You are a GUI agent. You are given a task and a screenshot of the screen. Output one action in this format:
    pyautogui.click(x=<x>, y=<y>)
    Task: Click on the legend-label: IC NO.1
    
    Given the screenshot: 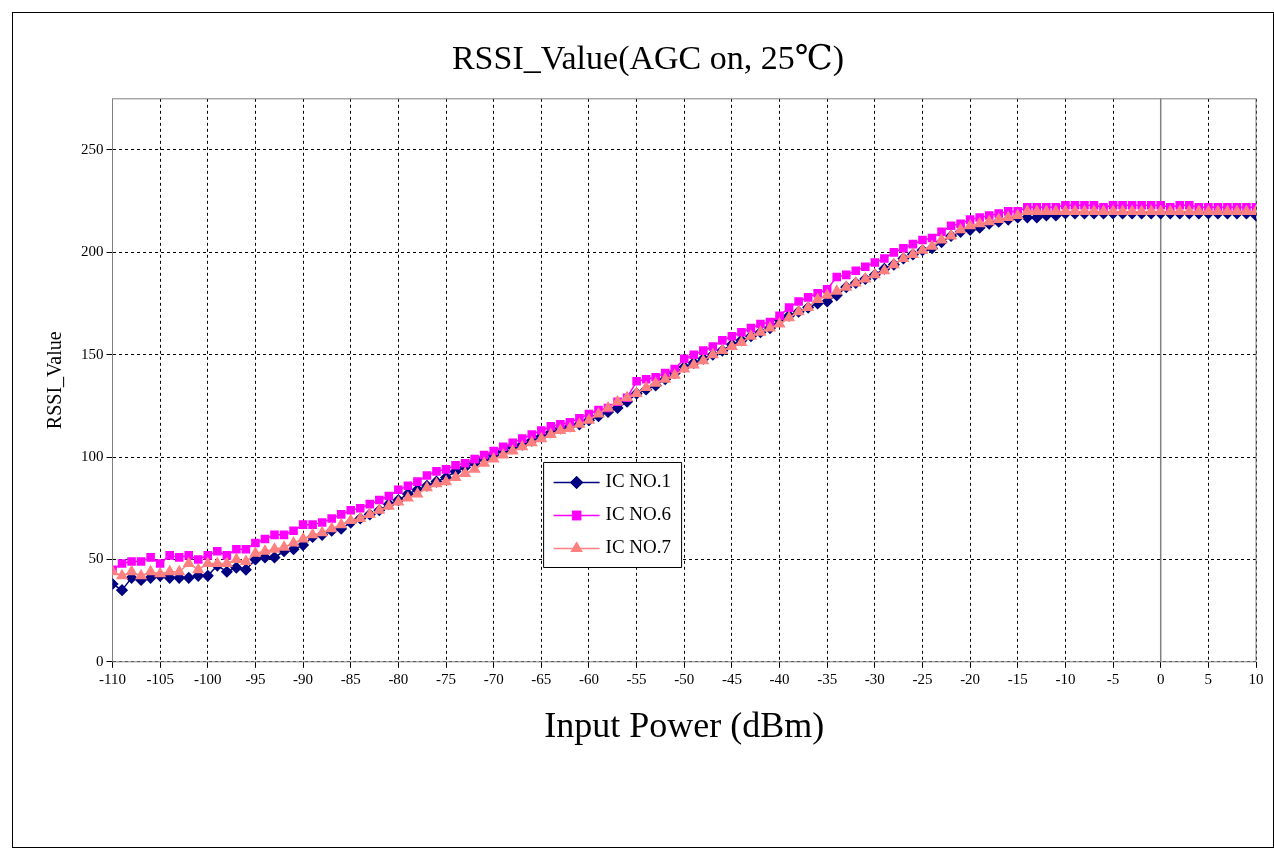 What is the action you would take?
    pyautogui.click(x=638, y=481)
    